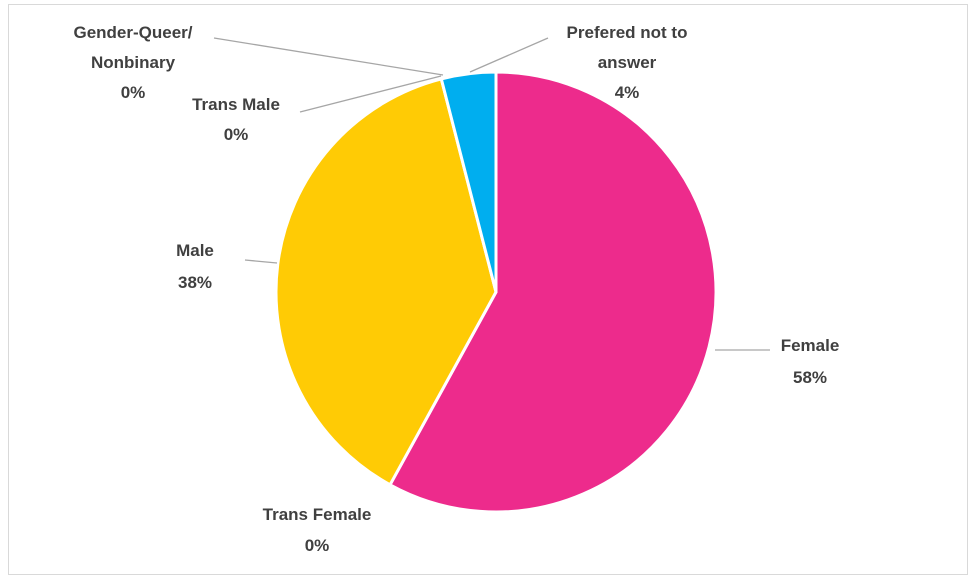 The height and width of the screenshot is (581, 975). I want to click on data-label-genderqueer-name-line1: Gender-Queer/, so click(132, 32).